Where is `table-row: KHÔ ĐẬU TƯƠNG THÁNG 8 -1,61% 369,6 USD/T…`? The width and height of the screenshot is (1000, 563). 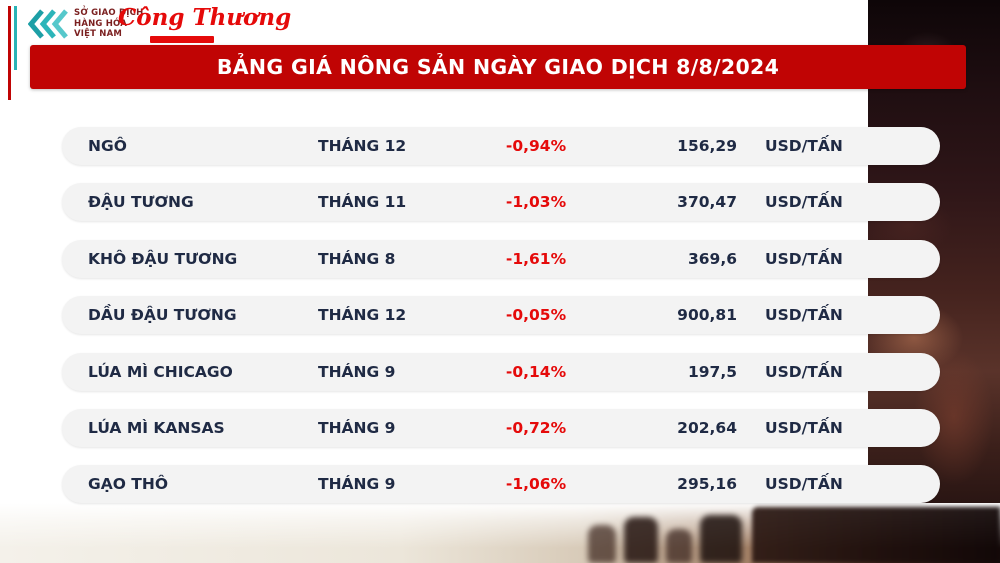
table-row: KHÔ ĐẬU TƯƠNG THÁNG 8 -1,61% 369,6 USD/T… is located at coordinates (501, 258).